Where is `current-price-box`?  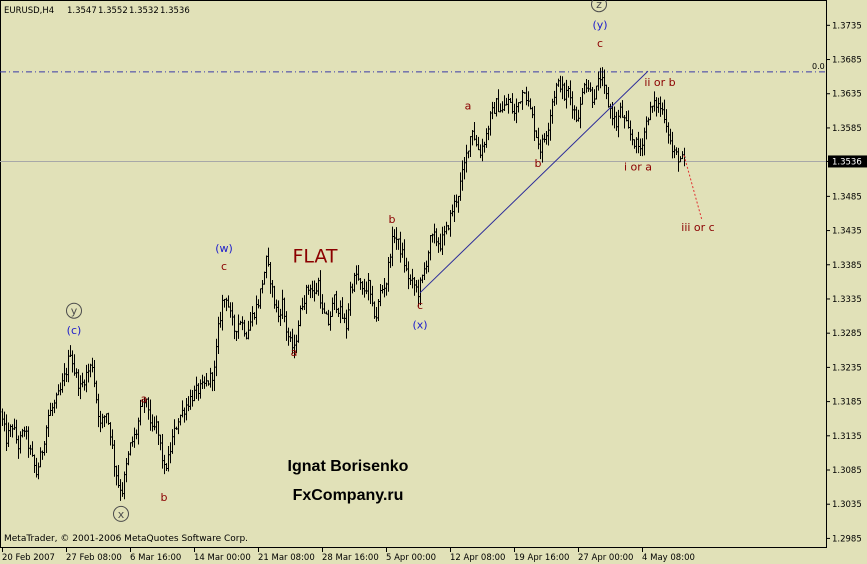 current-price-box is located at coordinates (847, 161).